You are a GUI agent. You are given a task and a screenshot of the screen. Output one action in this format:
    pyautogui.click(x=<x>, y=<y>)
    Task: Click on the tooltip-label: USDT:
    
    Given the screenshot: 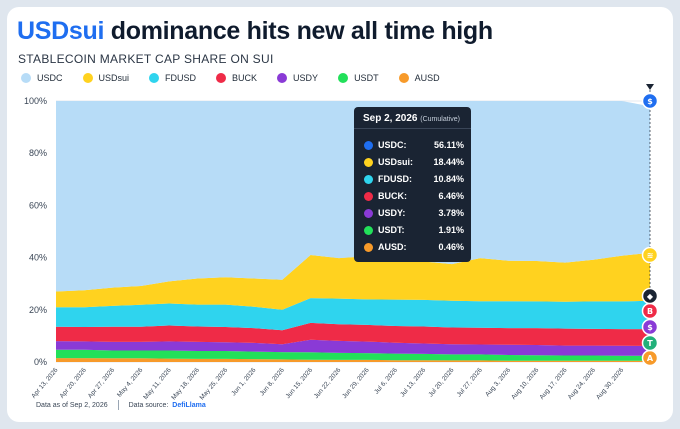 What is the action you would take?
    pyautogui.click(x=391, y=230)
    